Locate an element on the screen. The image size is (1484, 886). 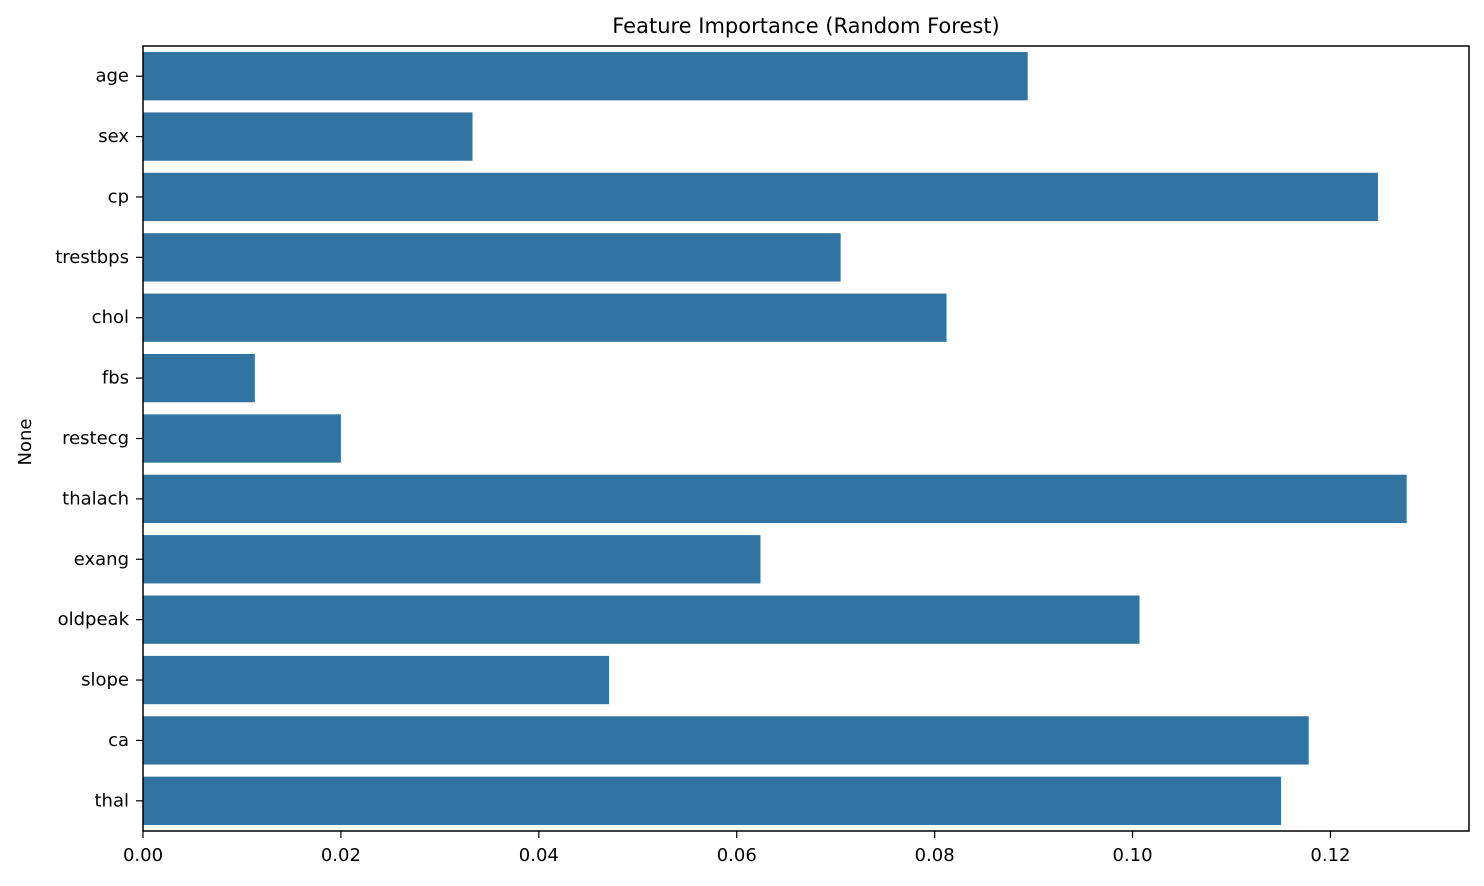
bar-slope is located at coordinates (376, 680).